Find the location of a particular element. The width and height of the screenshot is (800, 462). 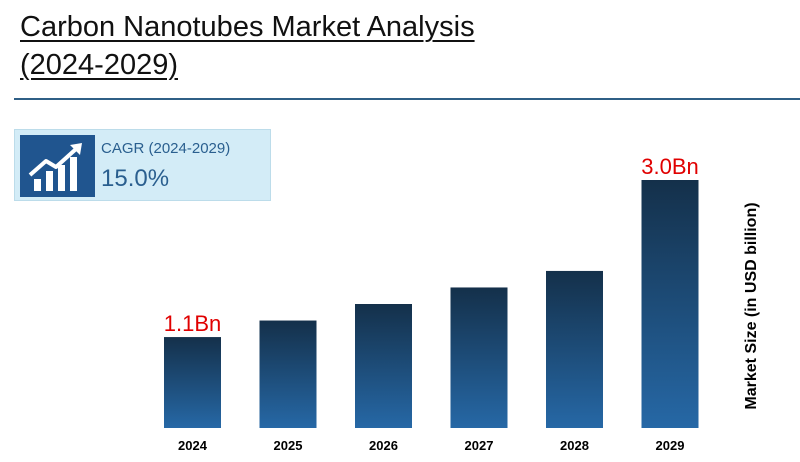

cagr-callout: CAGR (2024-2029) 15.0% is located at coordinates (142, 165).